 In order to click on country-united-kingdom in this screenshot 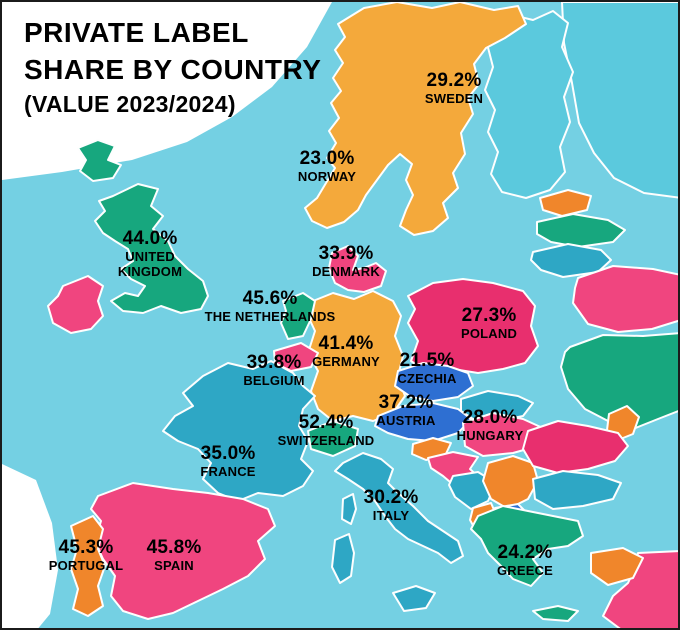, I will do `click(151, 248)`.